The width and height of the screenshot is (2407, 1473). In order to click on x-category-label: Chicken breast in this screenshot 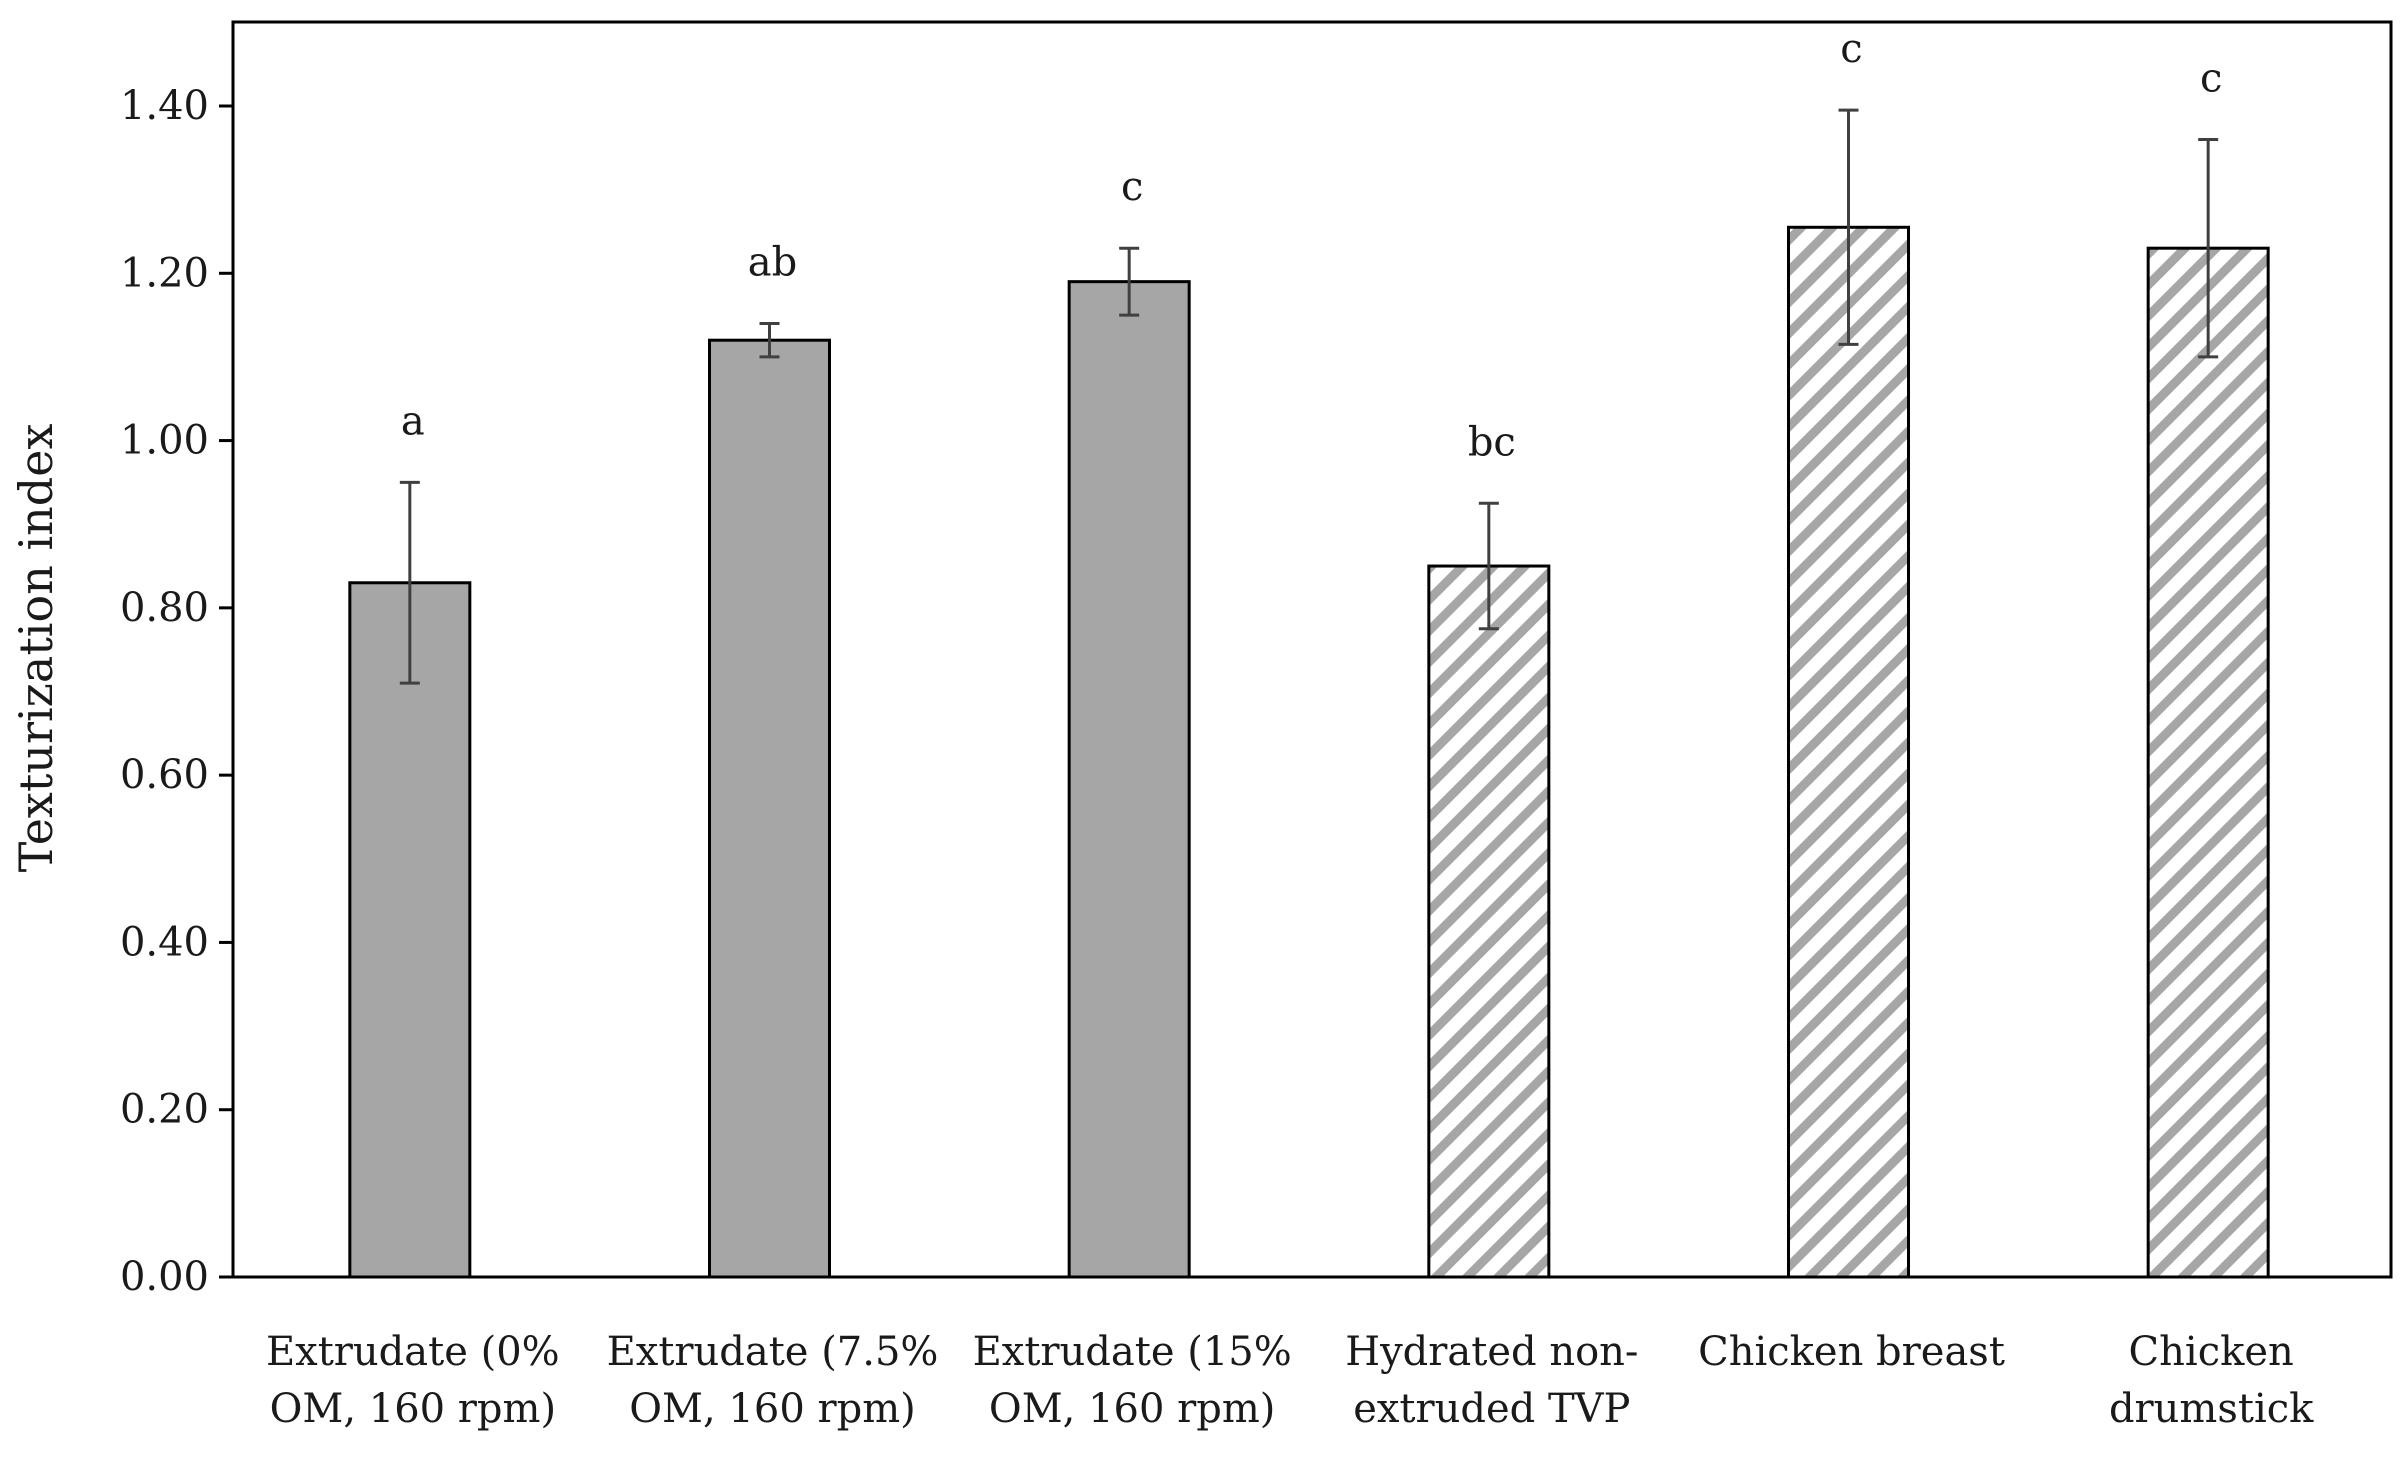, I will do `click(1851, 1352)`.